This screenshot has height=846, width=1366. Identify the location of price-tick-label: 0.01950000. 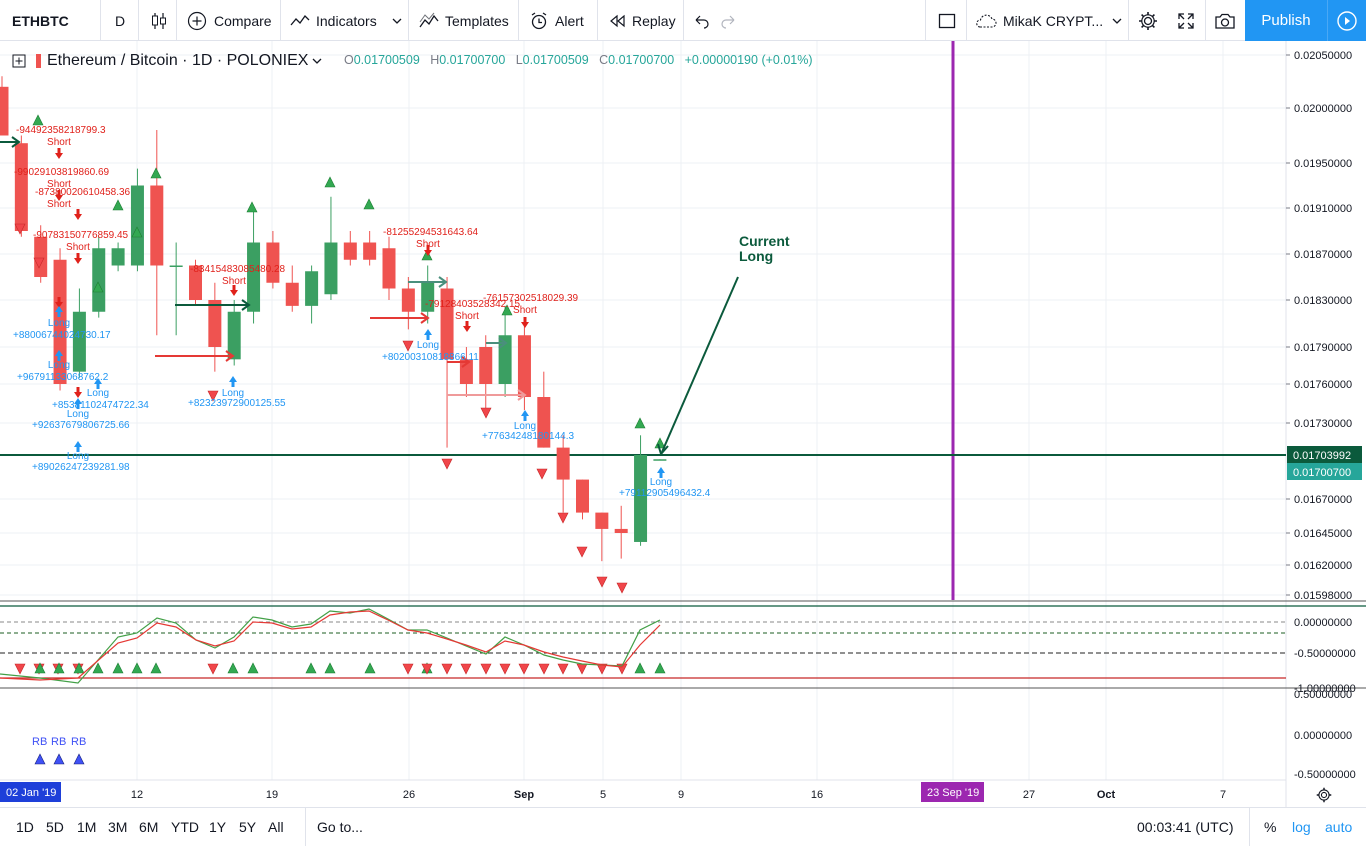
(1323, 164).